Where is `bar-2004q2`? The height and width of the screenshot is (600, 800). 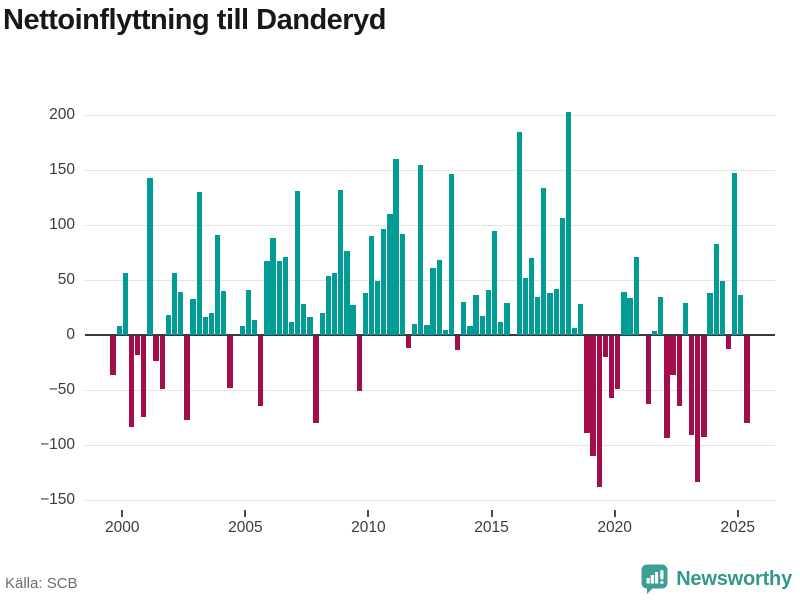
bar-2004q2 is located at coordinates (217, 284).